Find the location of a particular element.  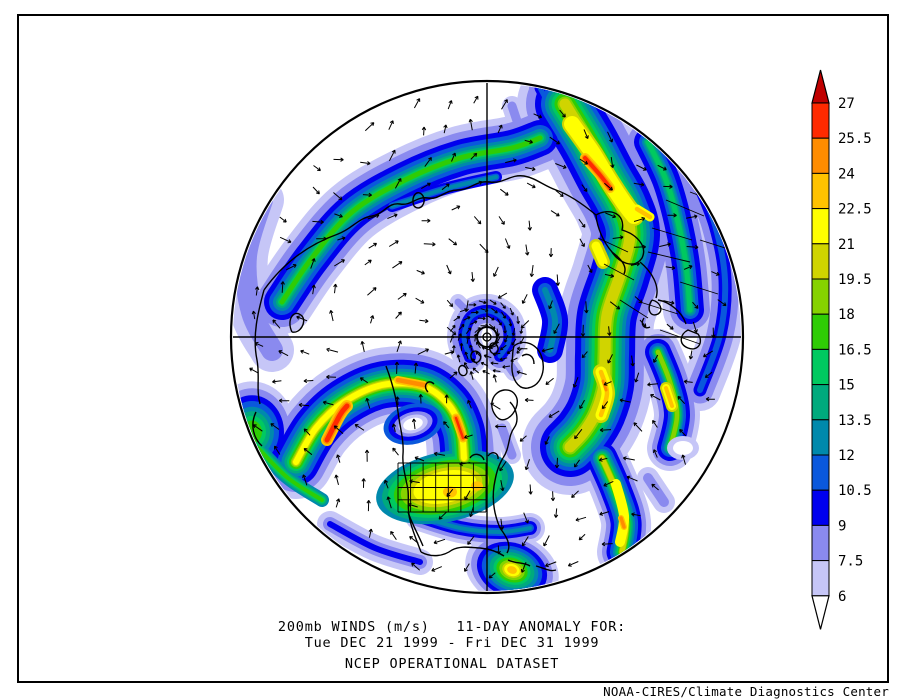

contour-band-se-rim-lavender is located at coordinates (656, 490).